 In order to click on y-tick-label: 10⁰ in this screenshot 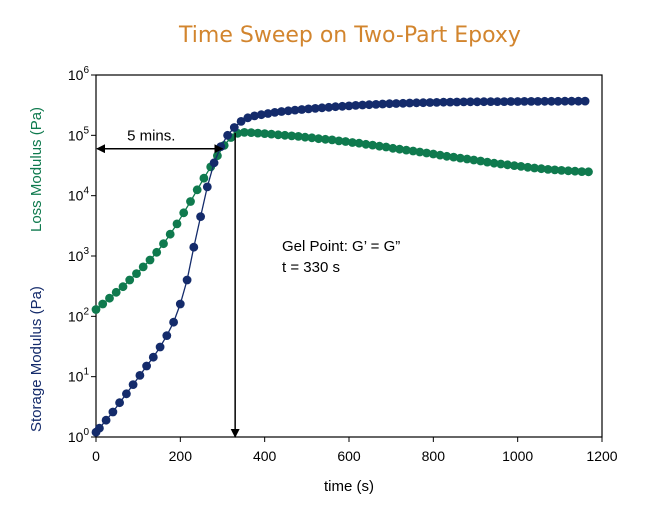, I will do `click(79, 436)`.